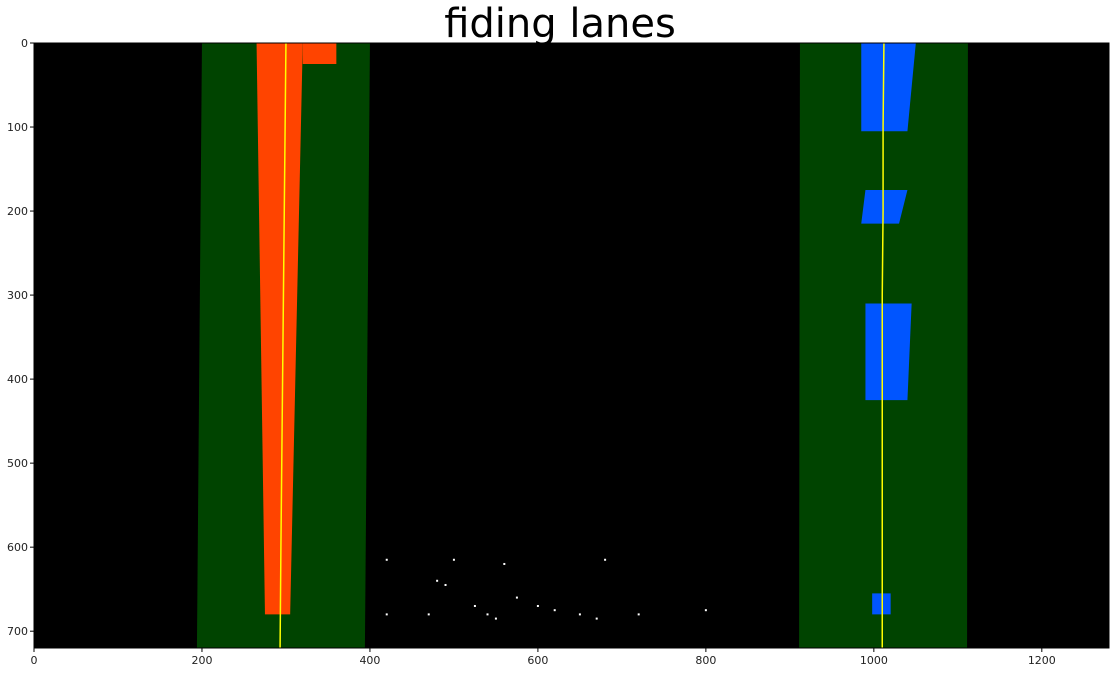 The image size is (1120, 673). What do you see at coordinates (34, 660) in the screenshot?
I see `x-tick-label: 0` at bounding box center [34, 660].